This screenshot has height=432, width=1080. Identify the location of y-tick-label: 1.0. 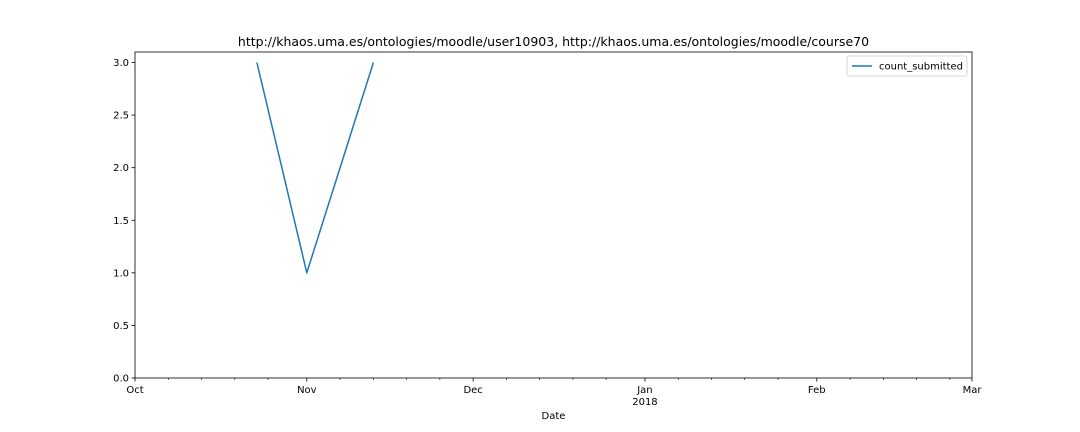
(121, 273).